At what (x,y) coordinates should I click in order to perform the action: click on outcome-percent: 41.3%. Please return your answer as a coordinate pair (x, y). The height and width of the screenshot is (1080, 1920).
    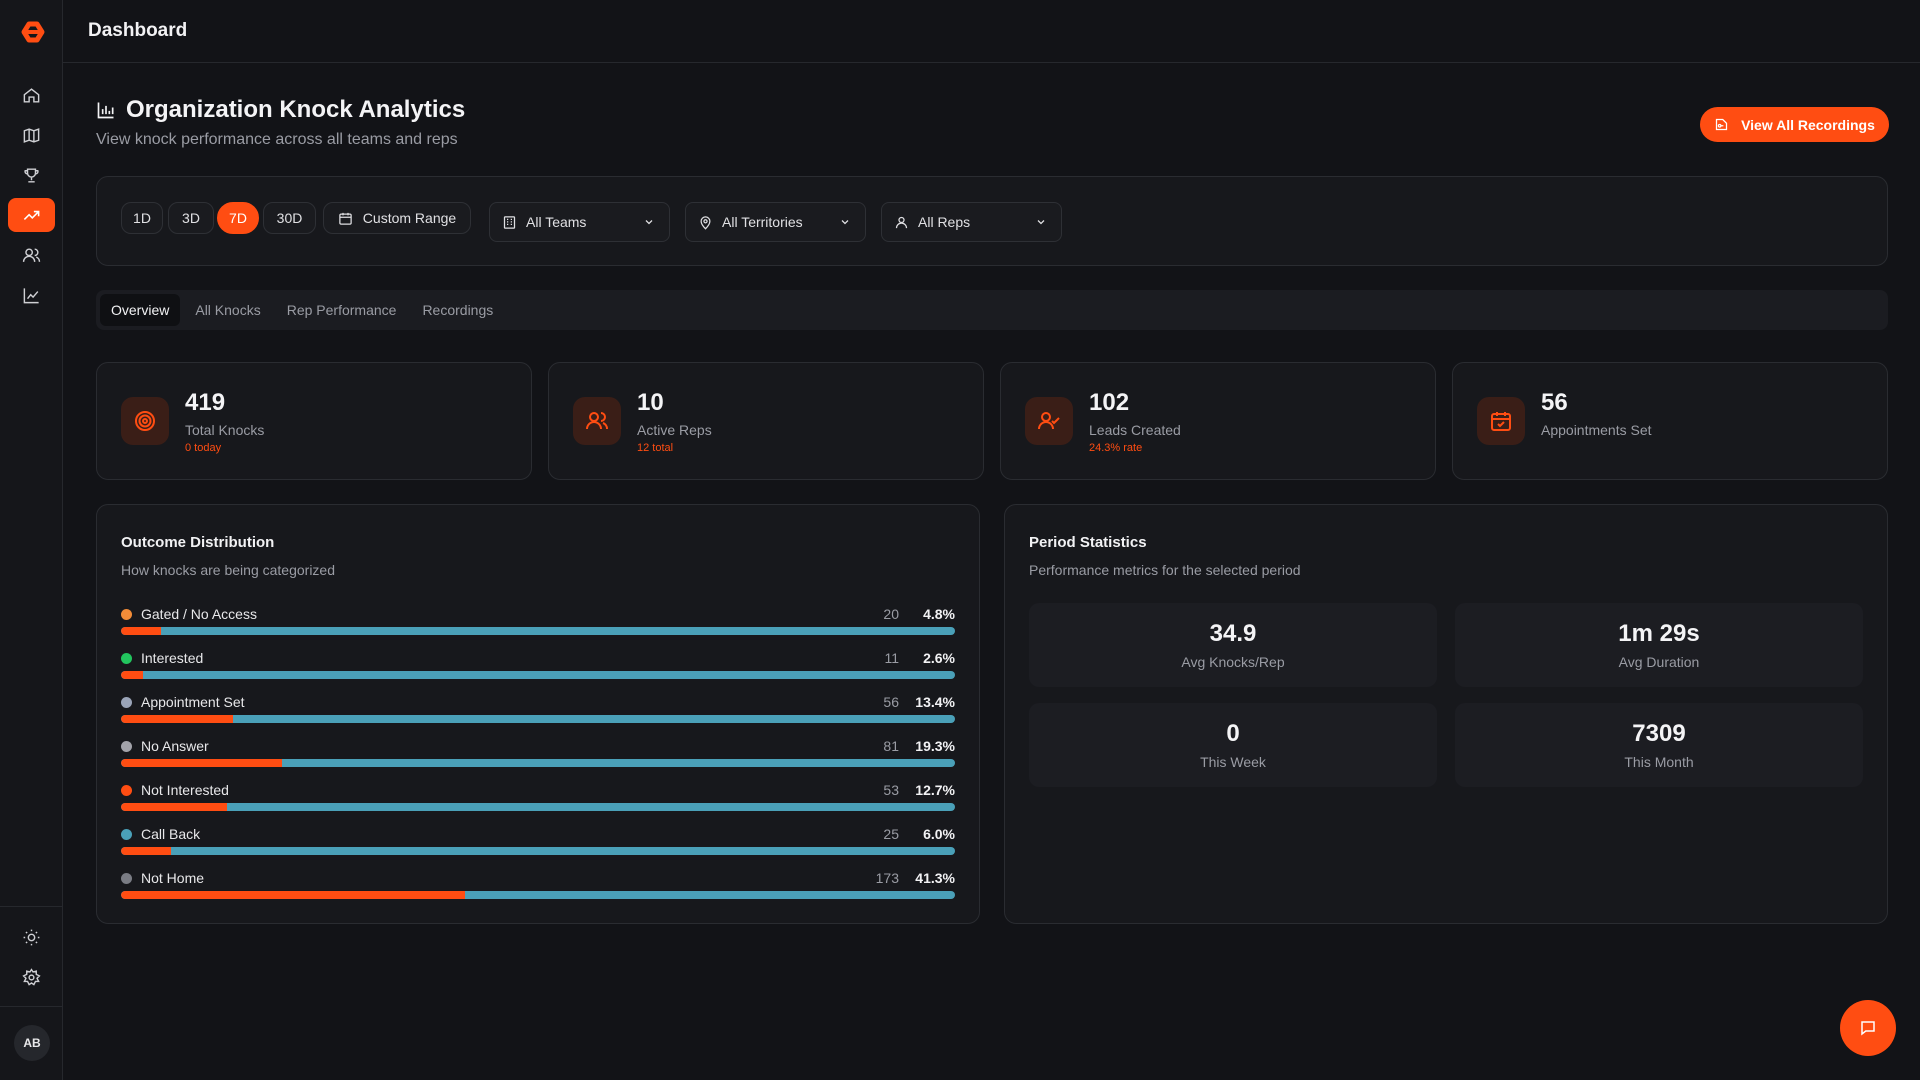
    Looking at the image, I should click on (935, 878).